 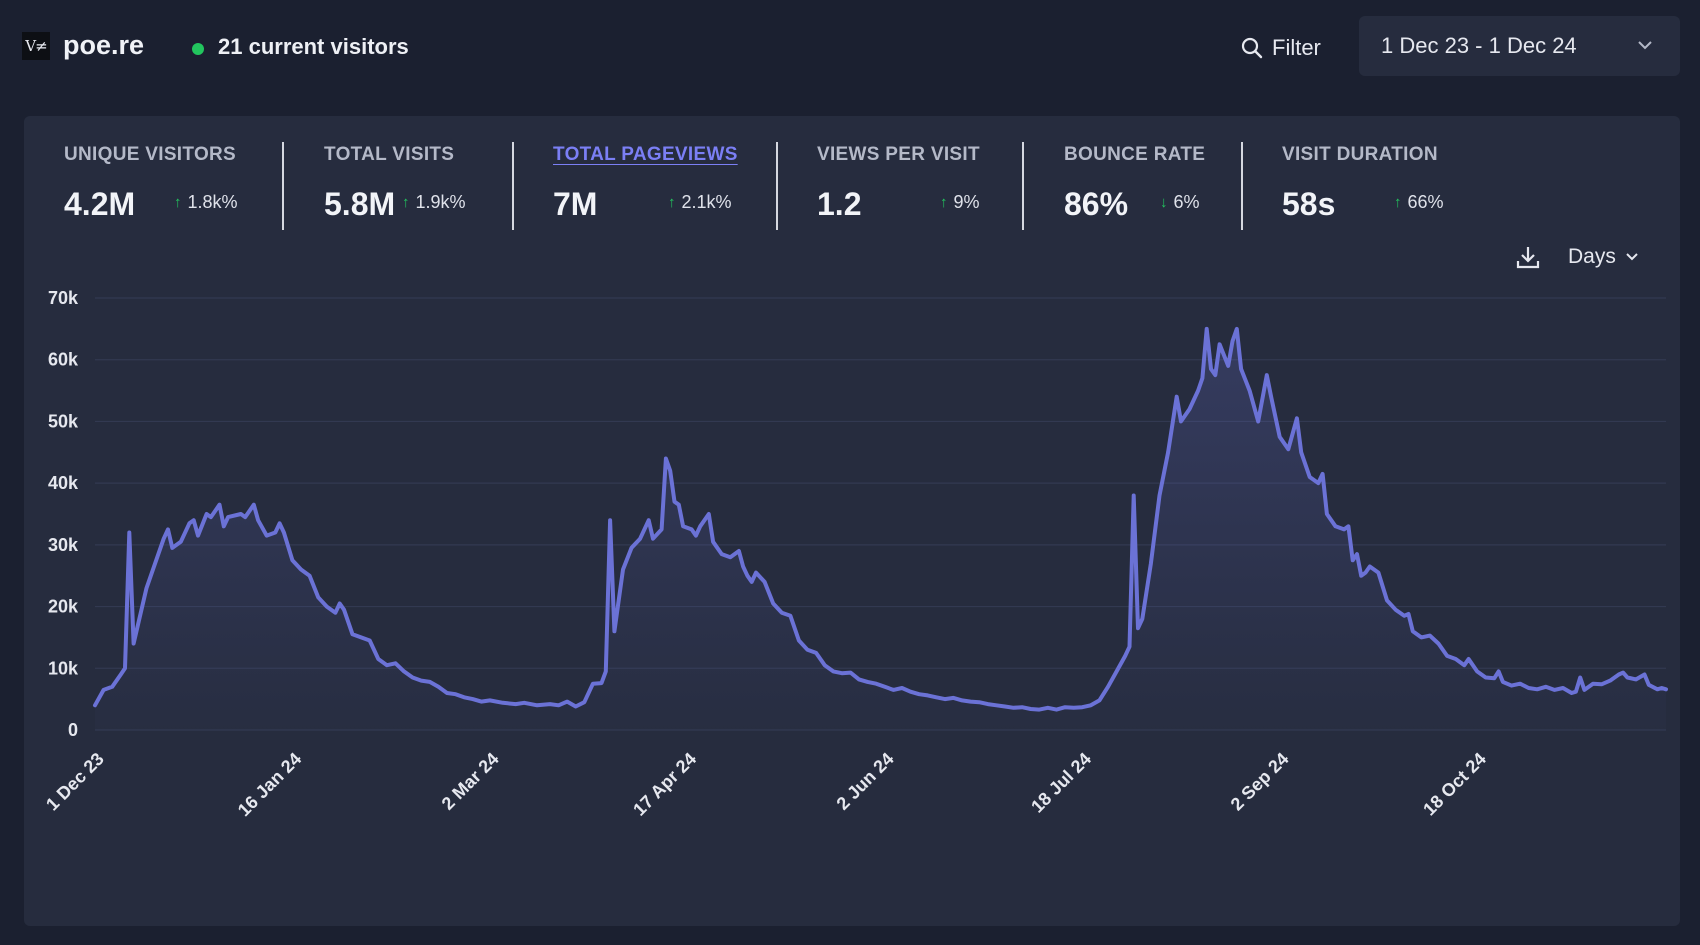 What do you see at coordinates (313, 46) in the screenshot?
I see `current-visitors-link: 21 current visitors` at bounding box center [313, 46].